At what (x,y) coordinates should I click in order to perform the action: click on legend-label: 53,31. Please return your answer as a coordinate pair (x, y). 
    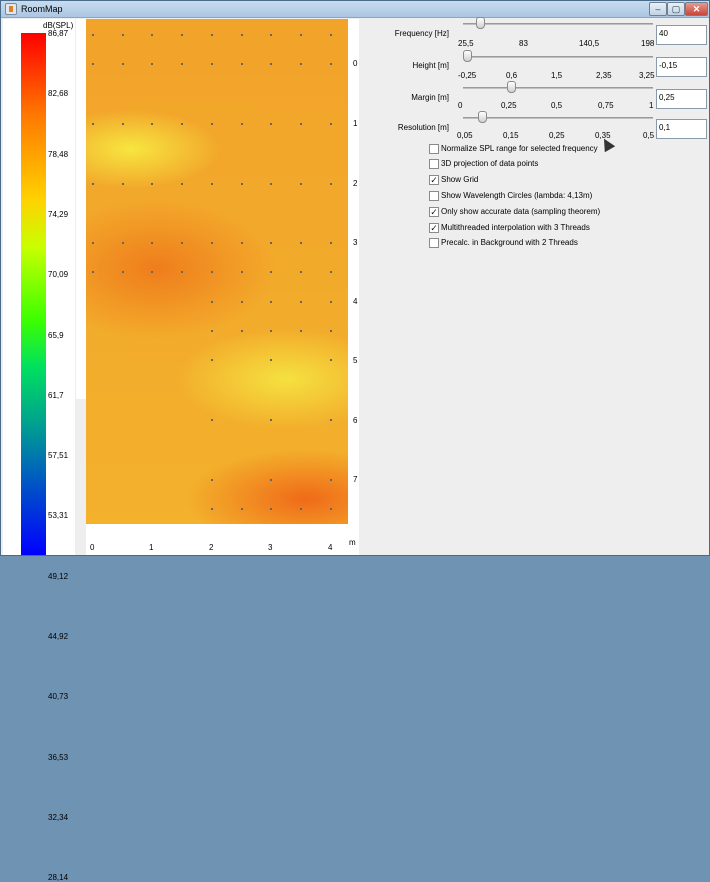
    Looking at the image, I should click on (58, 516).